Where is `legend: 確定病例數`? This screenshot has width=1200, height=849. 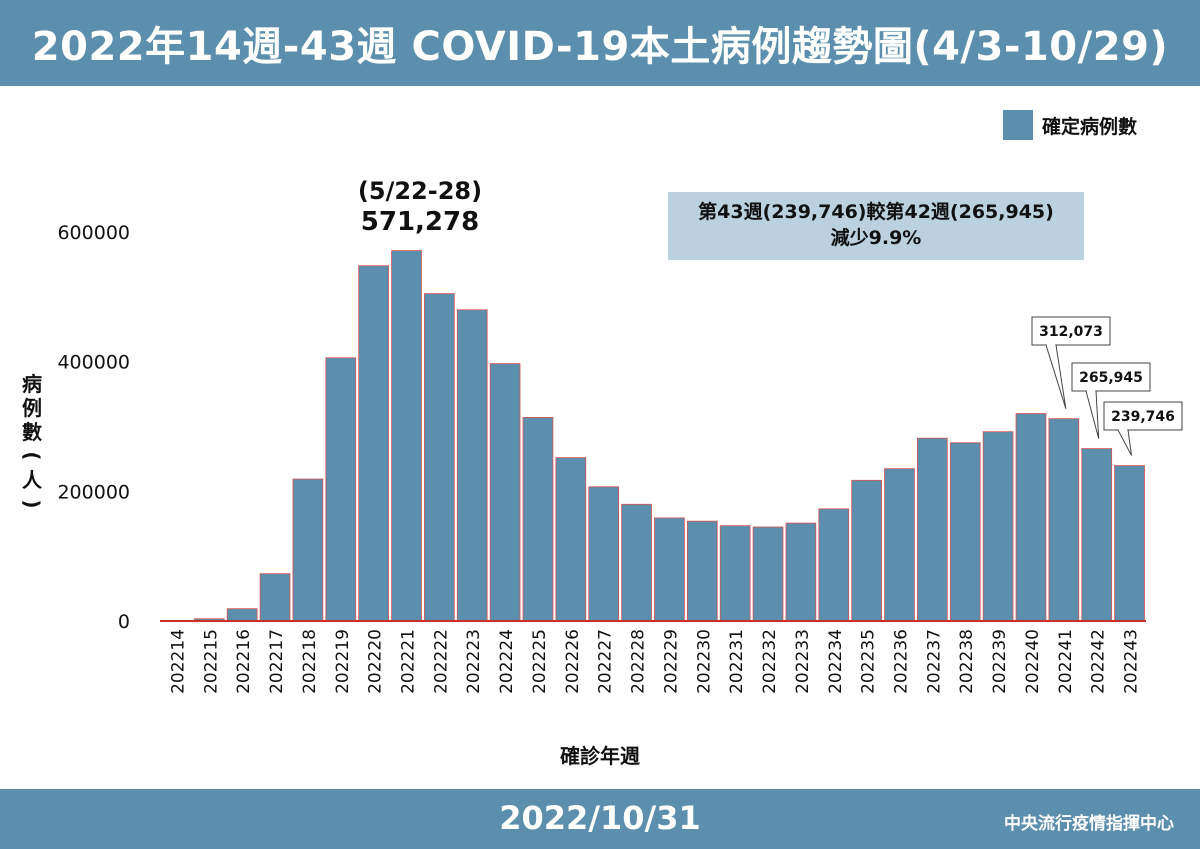 legend: 確定病例數 is located at coordinates (1070, 125).